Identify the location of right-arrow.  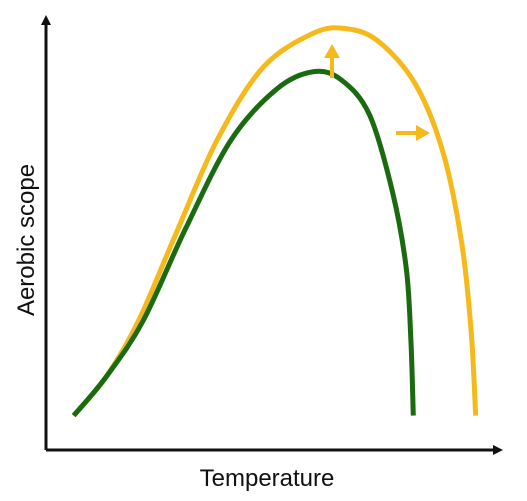
(413, 133).